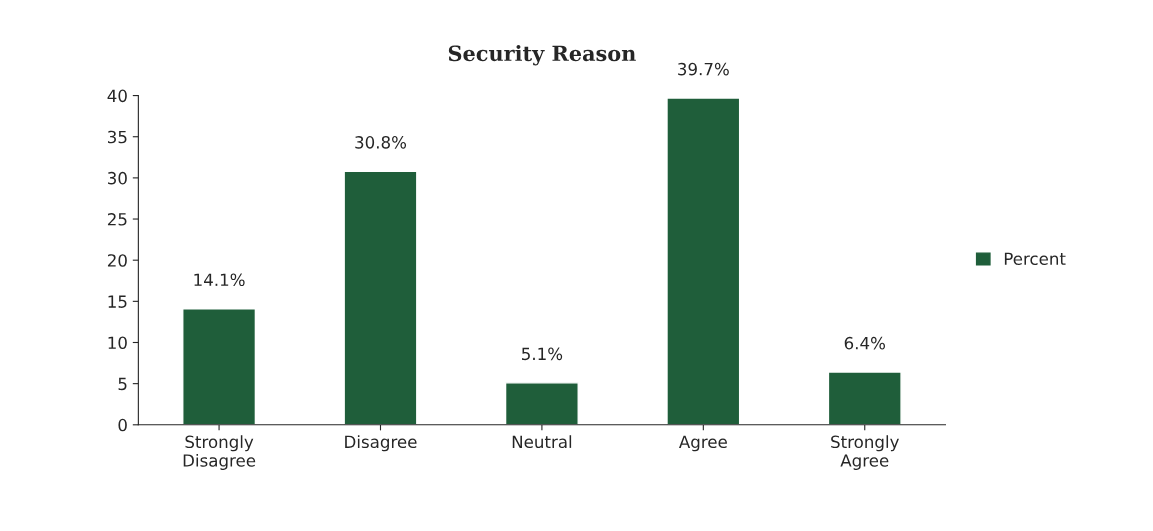 Image resolution: width=1153 pixels, height=531 pixels. Describe the element at coordinates (117, 260) in the screenshot. I see `y-tick-label: 20` at that location.